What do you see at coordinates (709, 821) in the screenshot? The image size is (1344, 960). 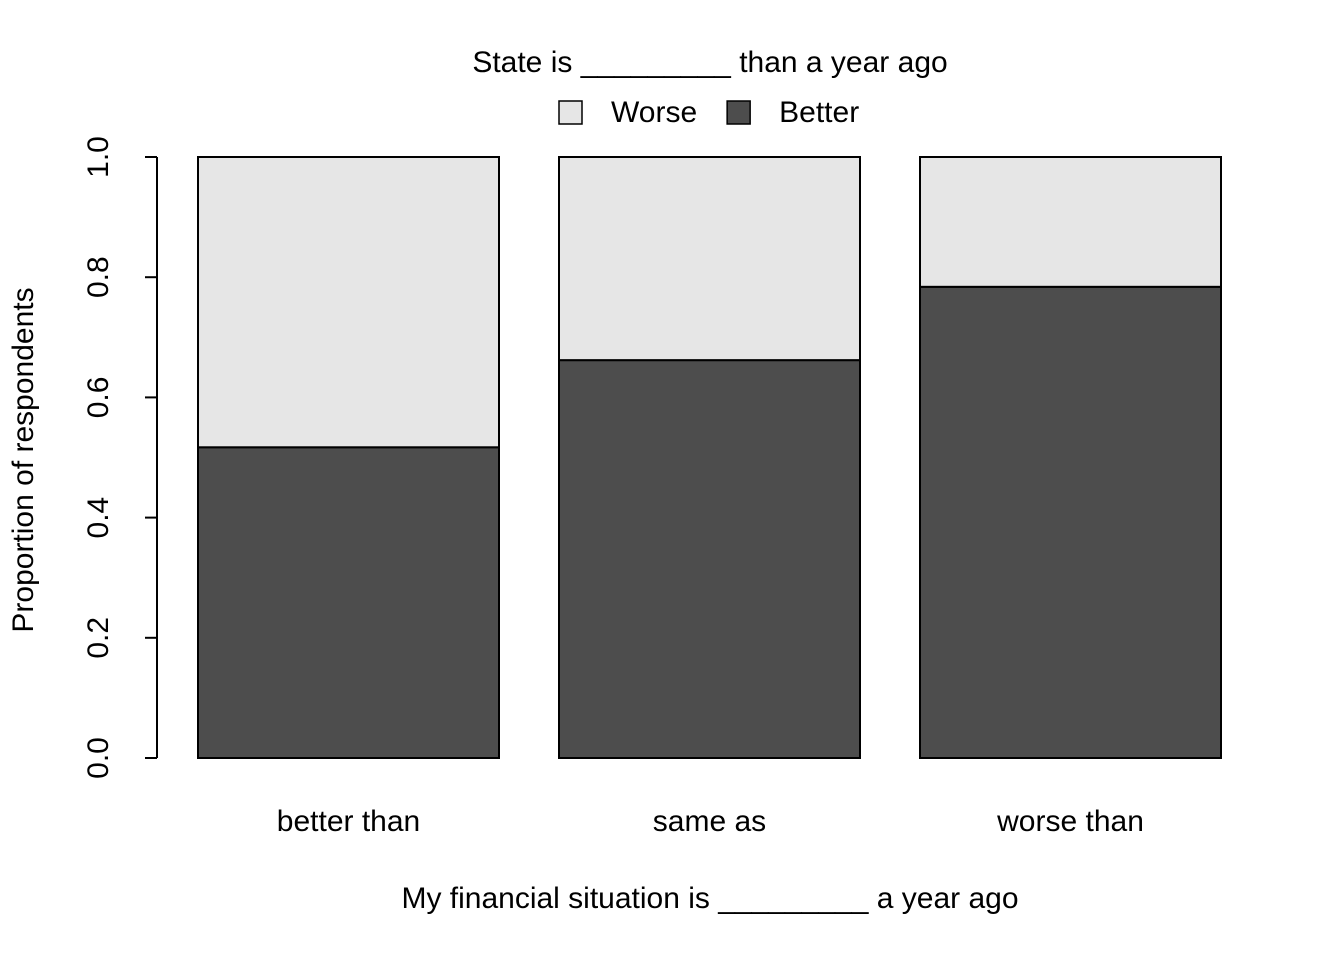 I see `x-tick-label: same as` at bounding box center [709, 821].